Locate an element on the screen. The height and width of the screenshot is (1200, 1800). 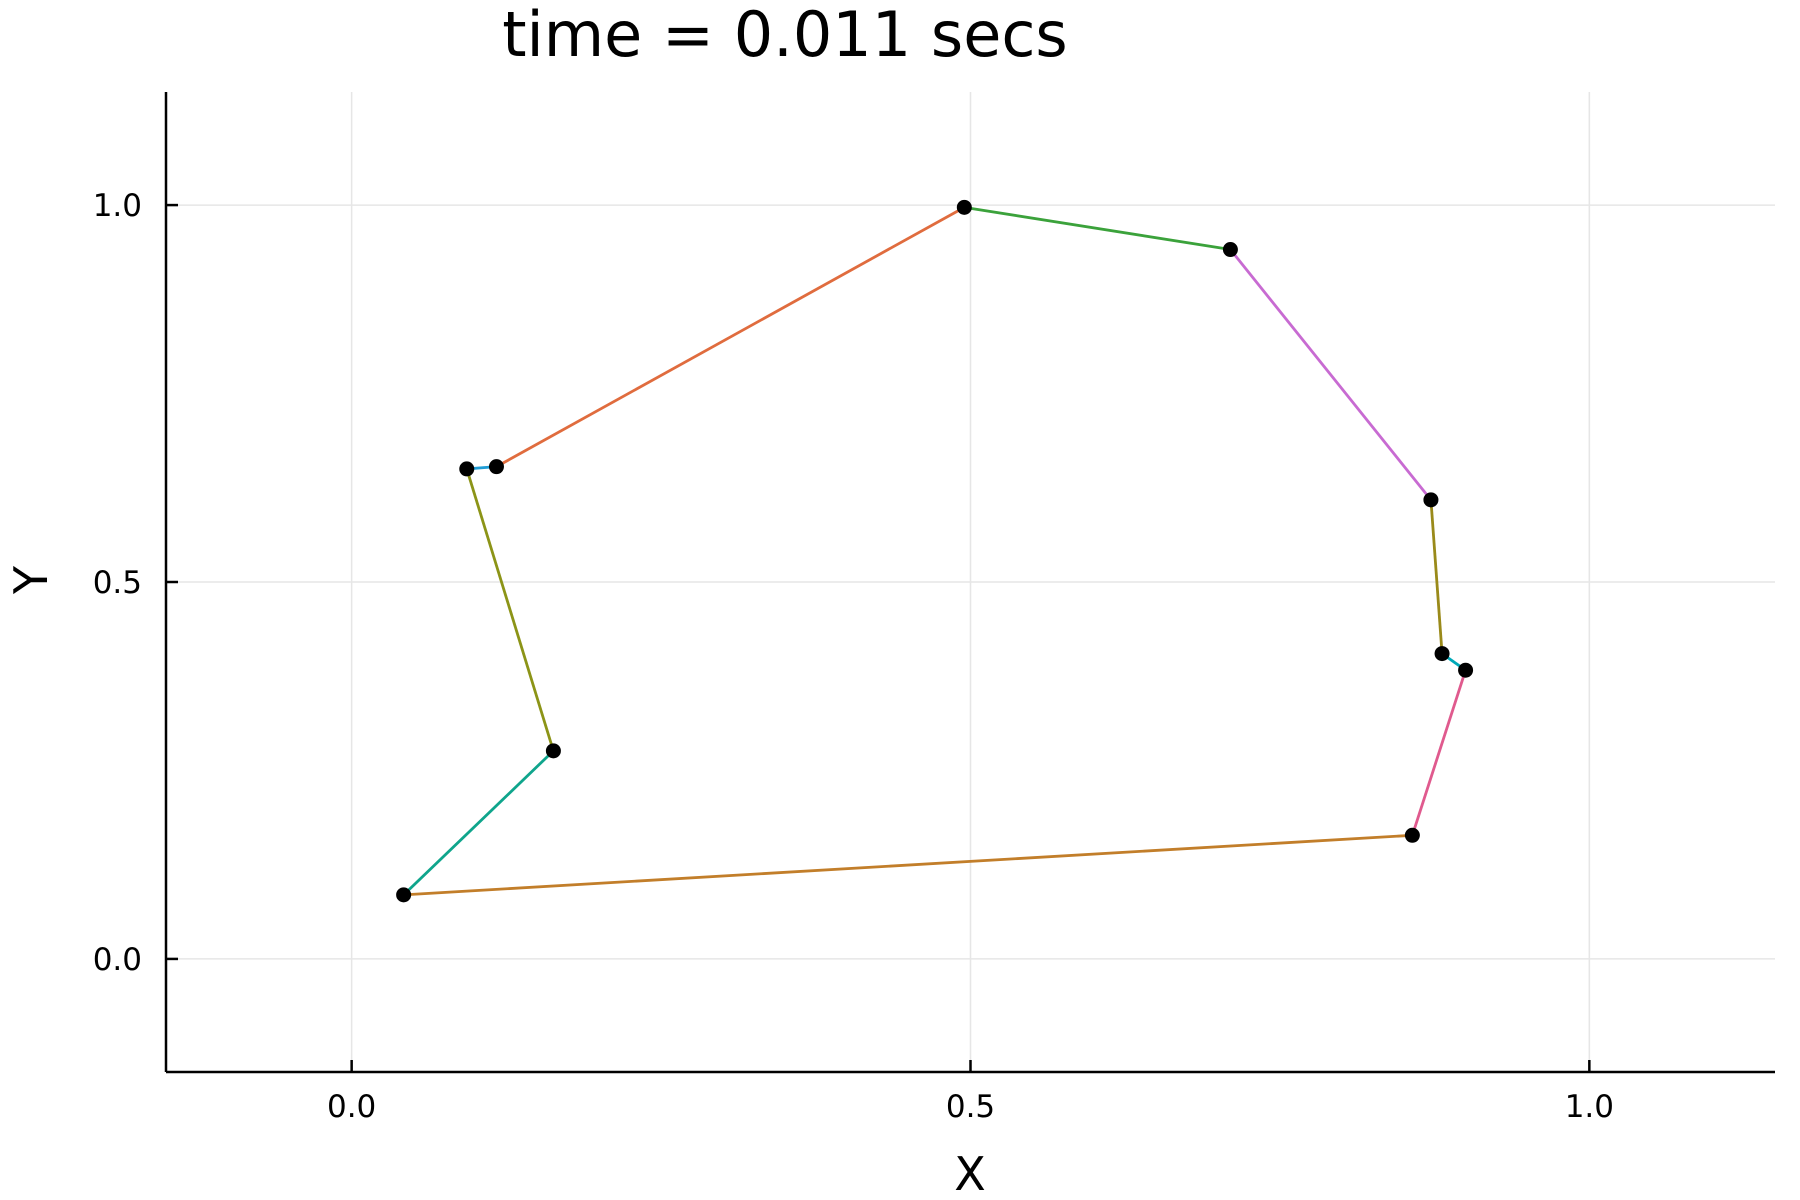
x-tick-label-2: 1.0 is located at coordinates (1589, 1107).